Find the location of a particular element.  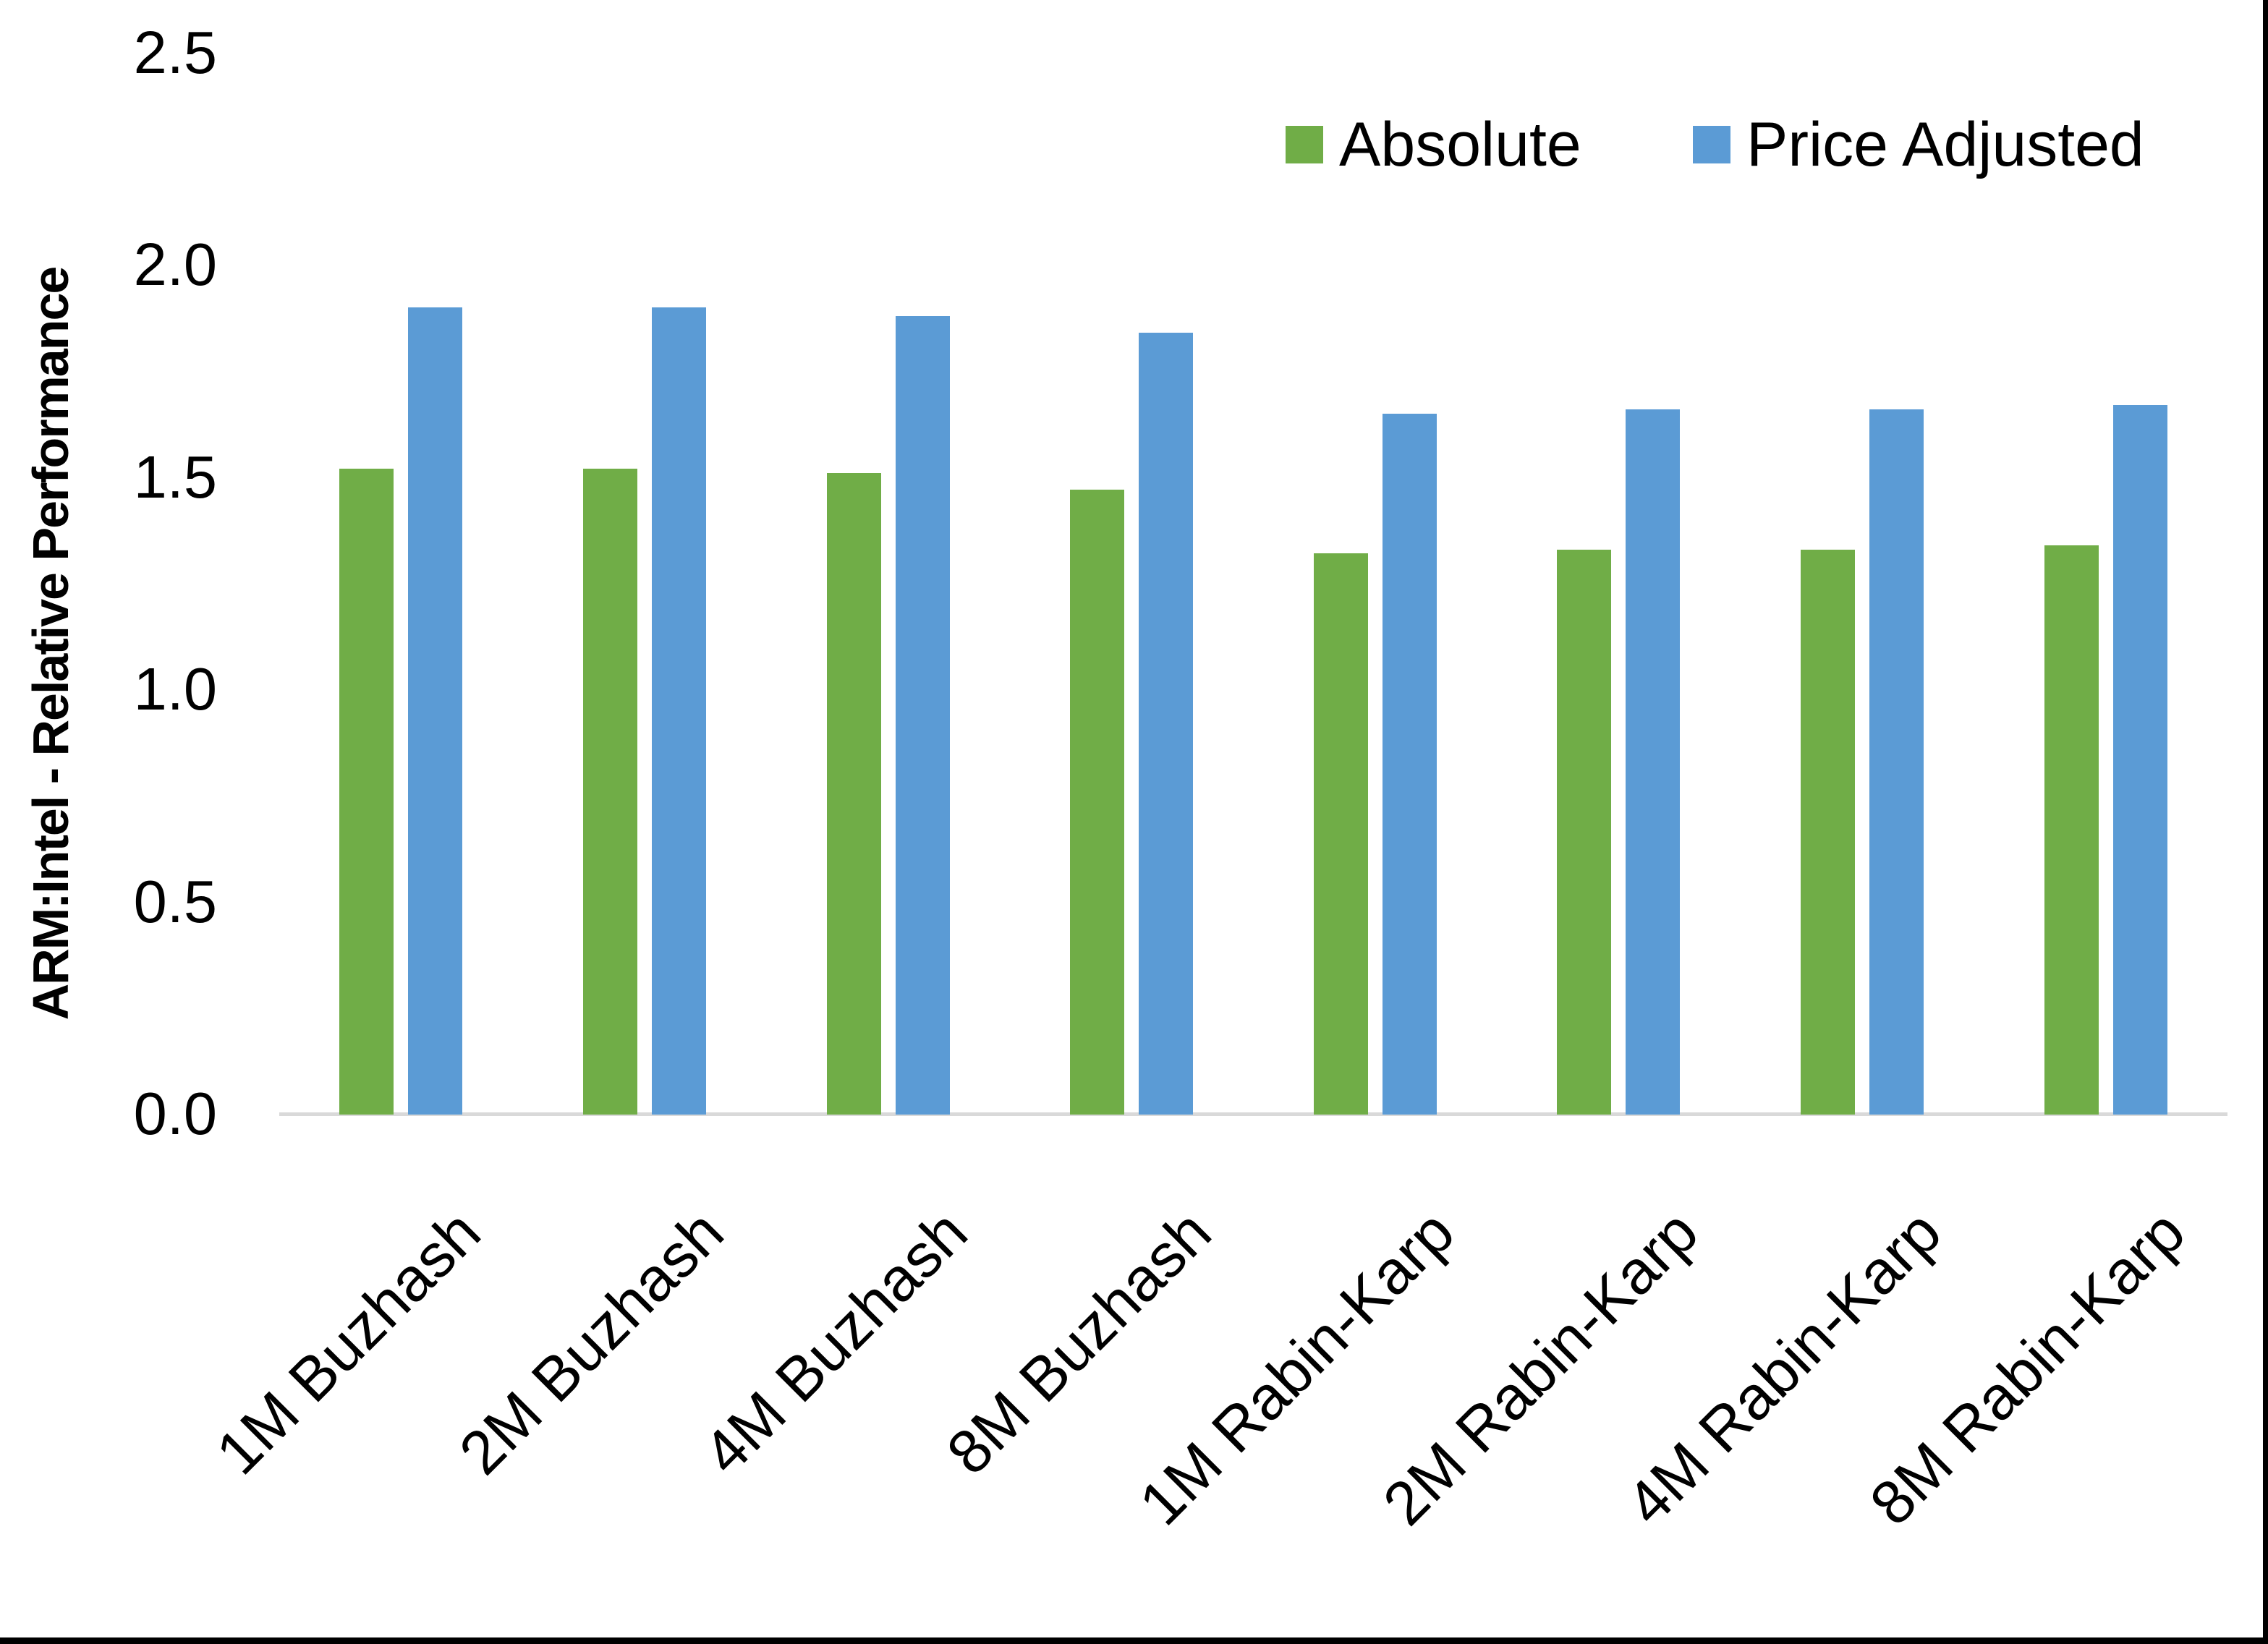

bar-absolute-4m-buzhash is located at coordinates (854, 794).